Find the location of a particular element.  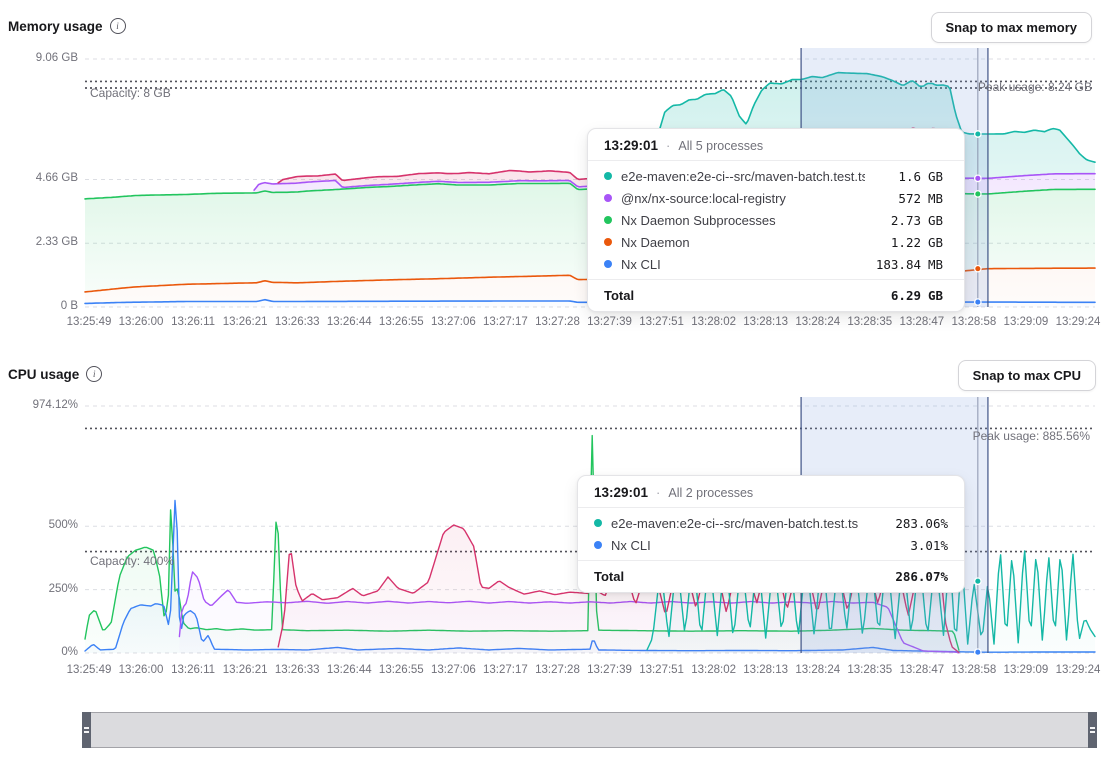

tooltip-row: Nx CLI 3.01% is located at coordinates (771, 545).